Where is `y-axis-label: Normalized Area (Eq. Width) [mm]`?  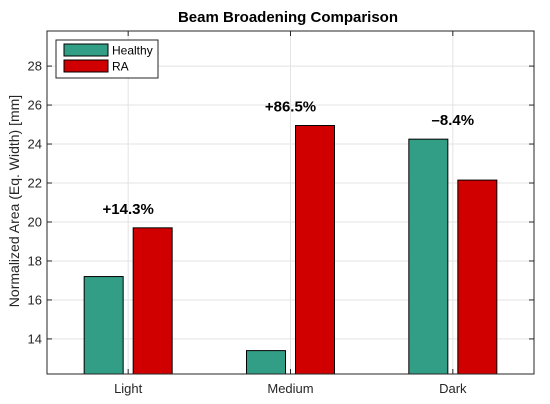 y-axis-label: Normalized Area (Eq. Width) [mm] is located at coordinates (14, 201).